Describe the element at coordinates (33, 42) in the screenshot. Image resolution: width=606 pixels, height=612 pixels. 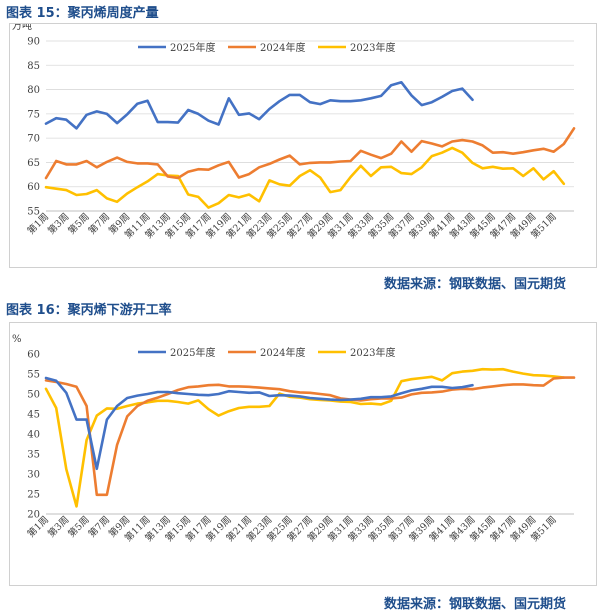
I see `y-tick-label: 90` at that location.